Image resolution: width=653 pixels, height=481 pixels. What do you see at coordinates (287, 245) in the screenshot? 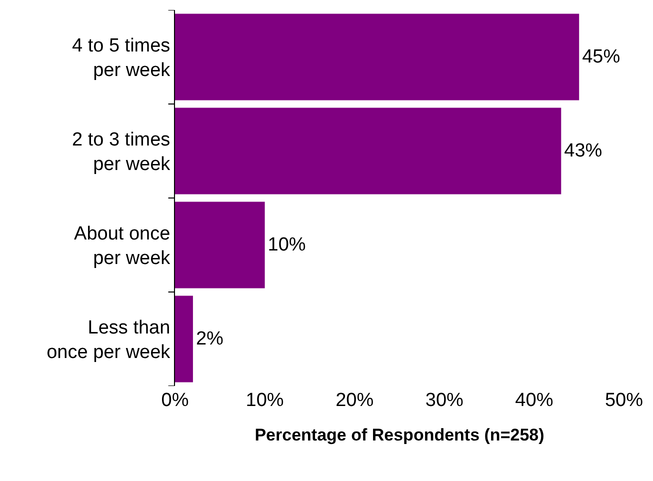
I see `data-label: 10%` at bounding box center [287, 245].